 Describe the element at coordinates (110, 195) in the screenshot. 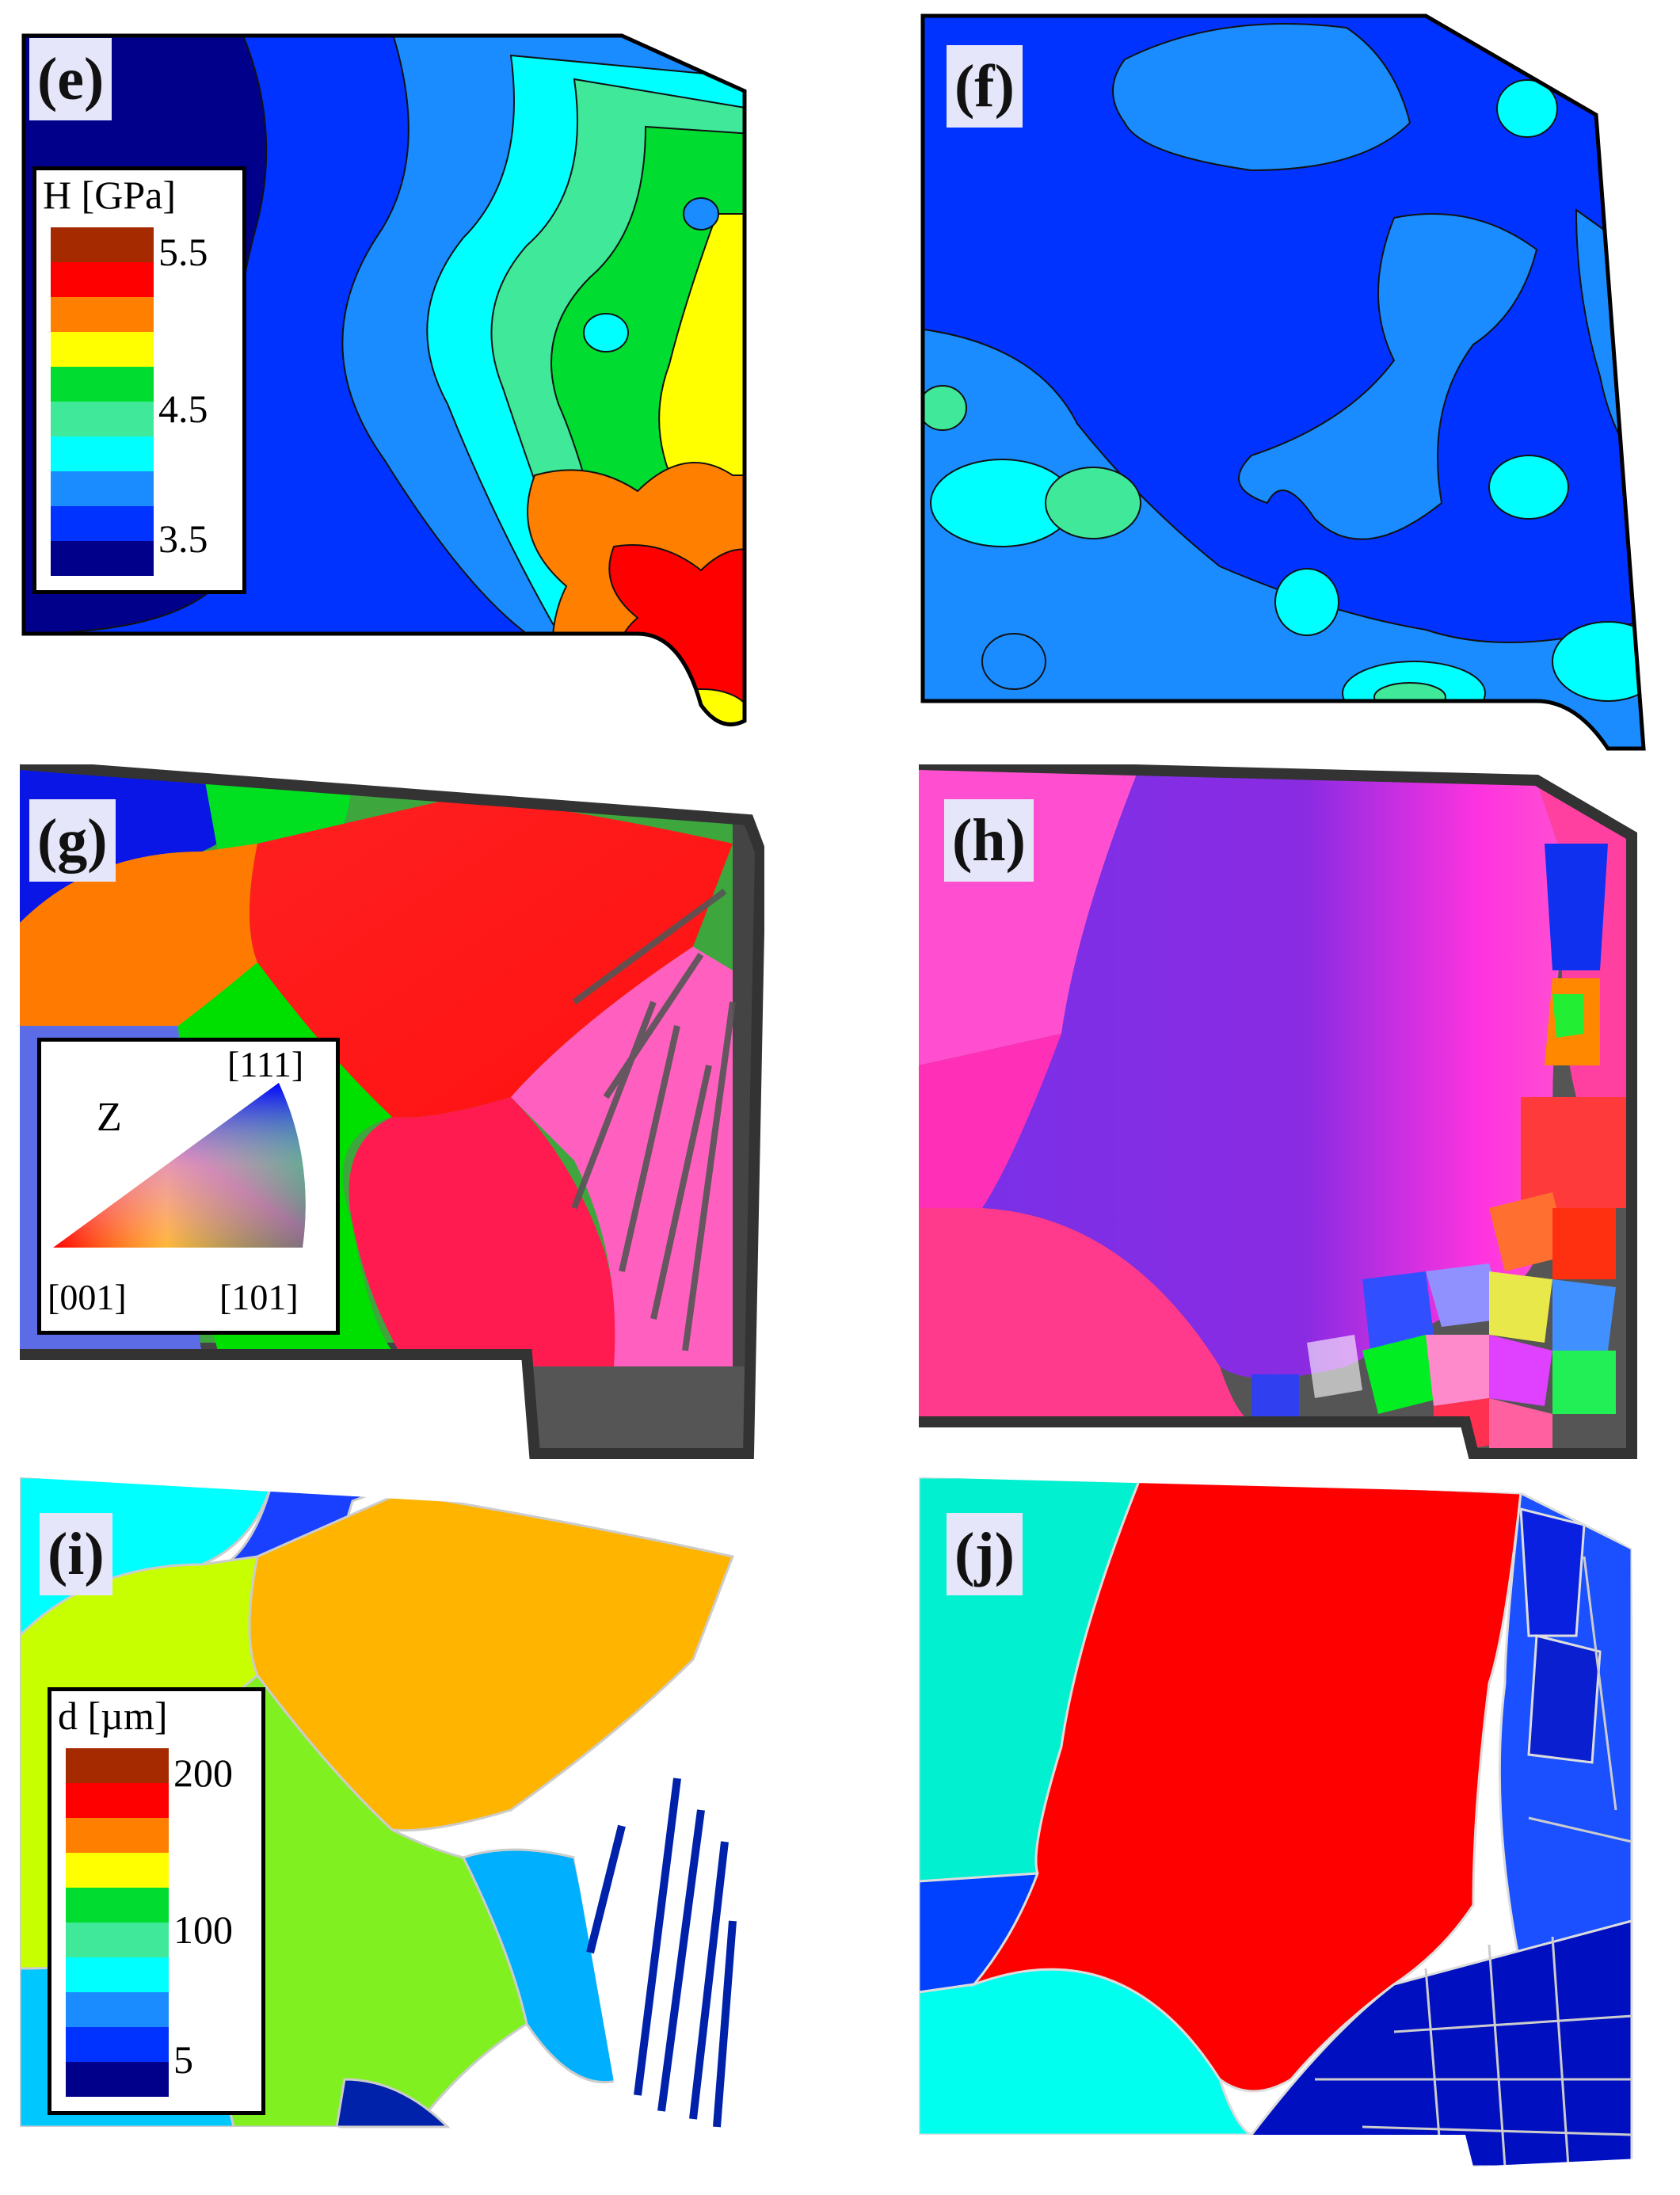

I see `hardness-legend-title: H [GPa]` at that location.